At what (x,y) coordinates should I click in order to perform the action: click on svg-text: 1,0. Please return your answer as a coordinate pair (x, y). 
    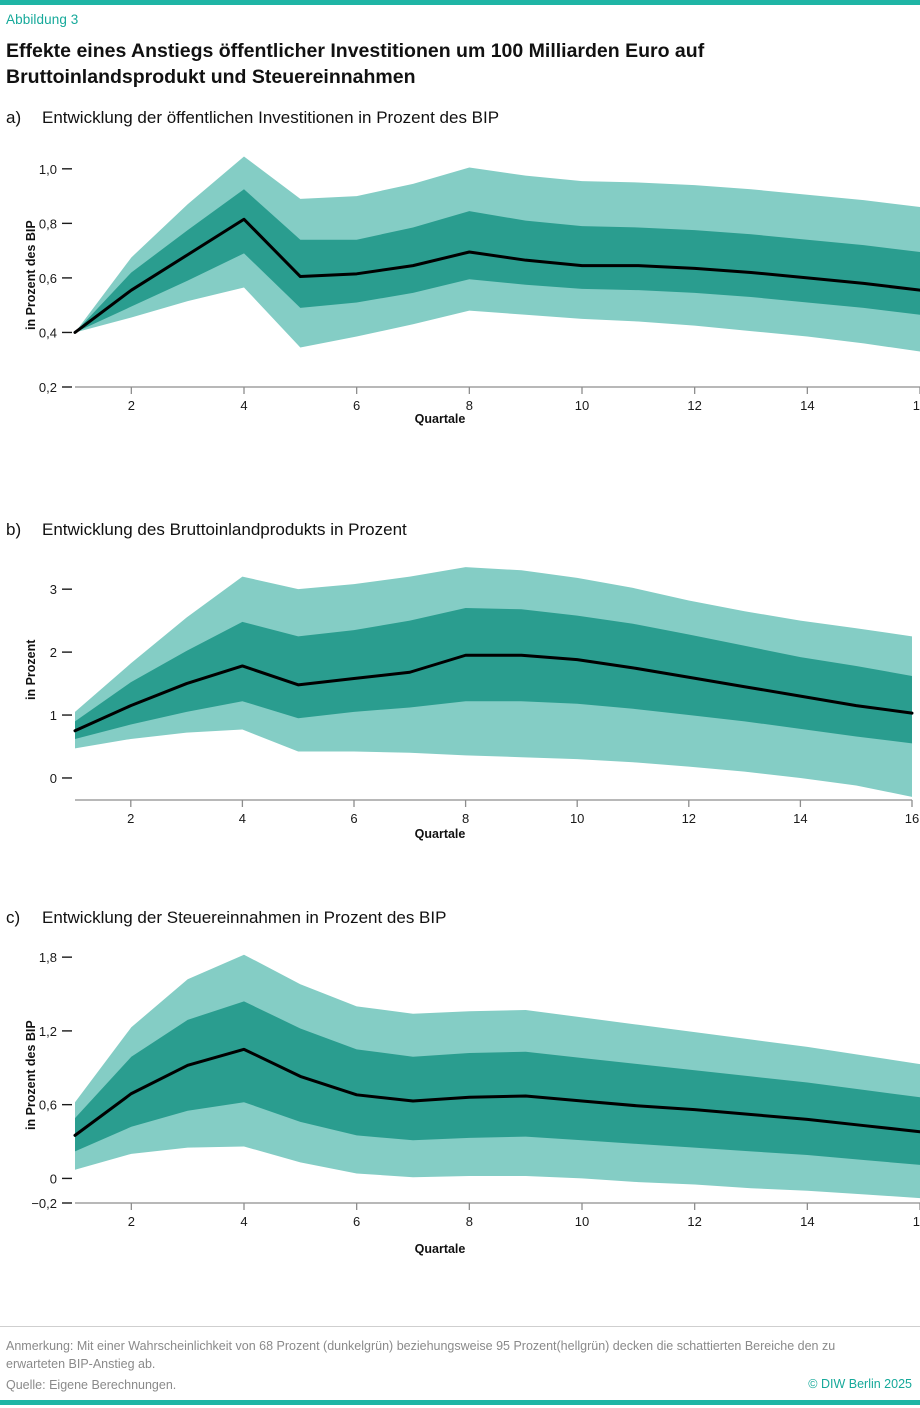
    Looking at the image, I should click on (48, 169).